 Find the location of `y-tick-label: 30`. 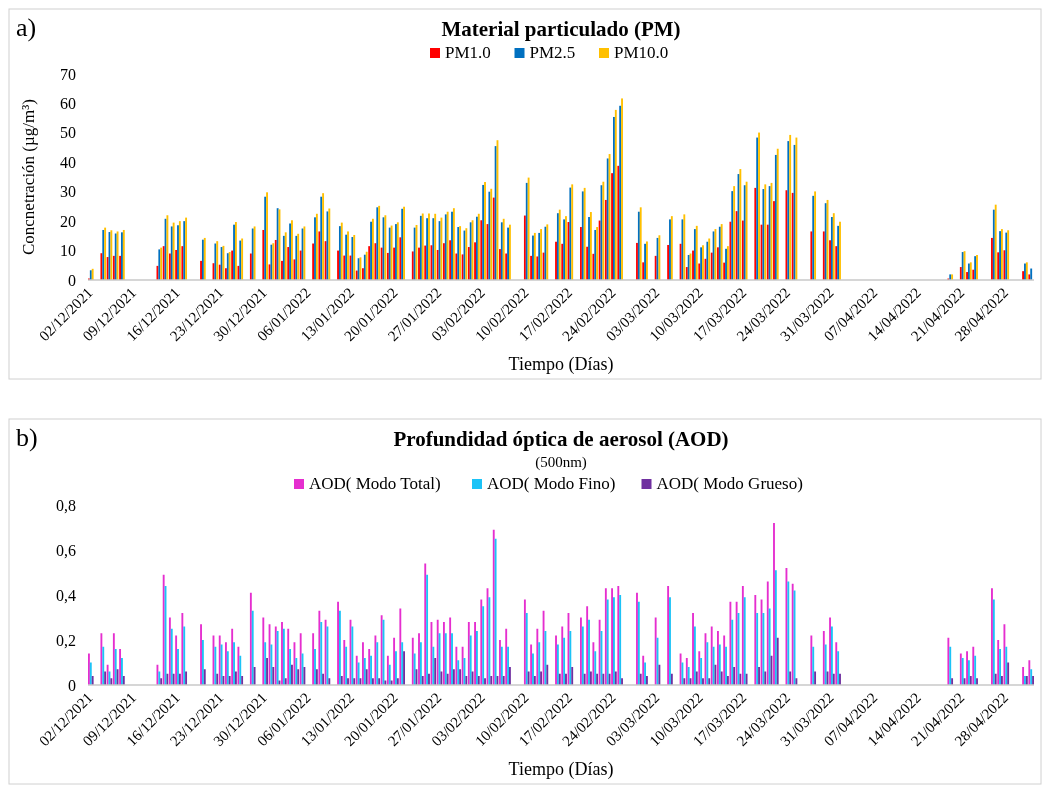

y-tick-label: 30 is located at coordinates (68, 192).